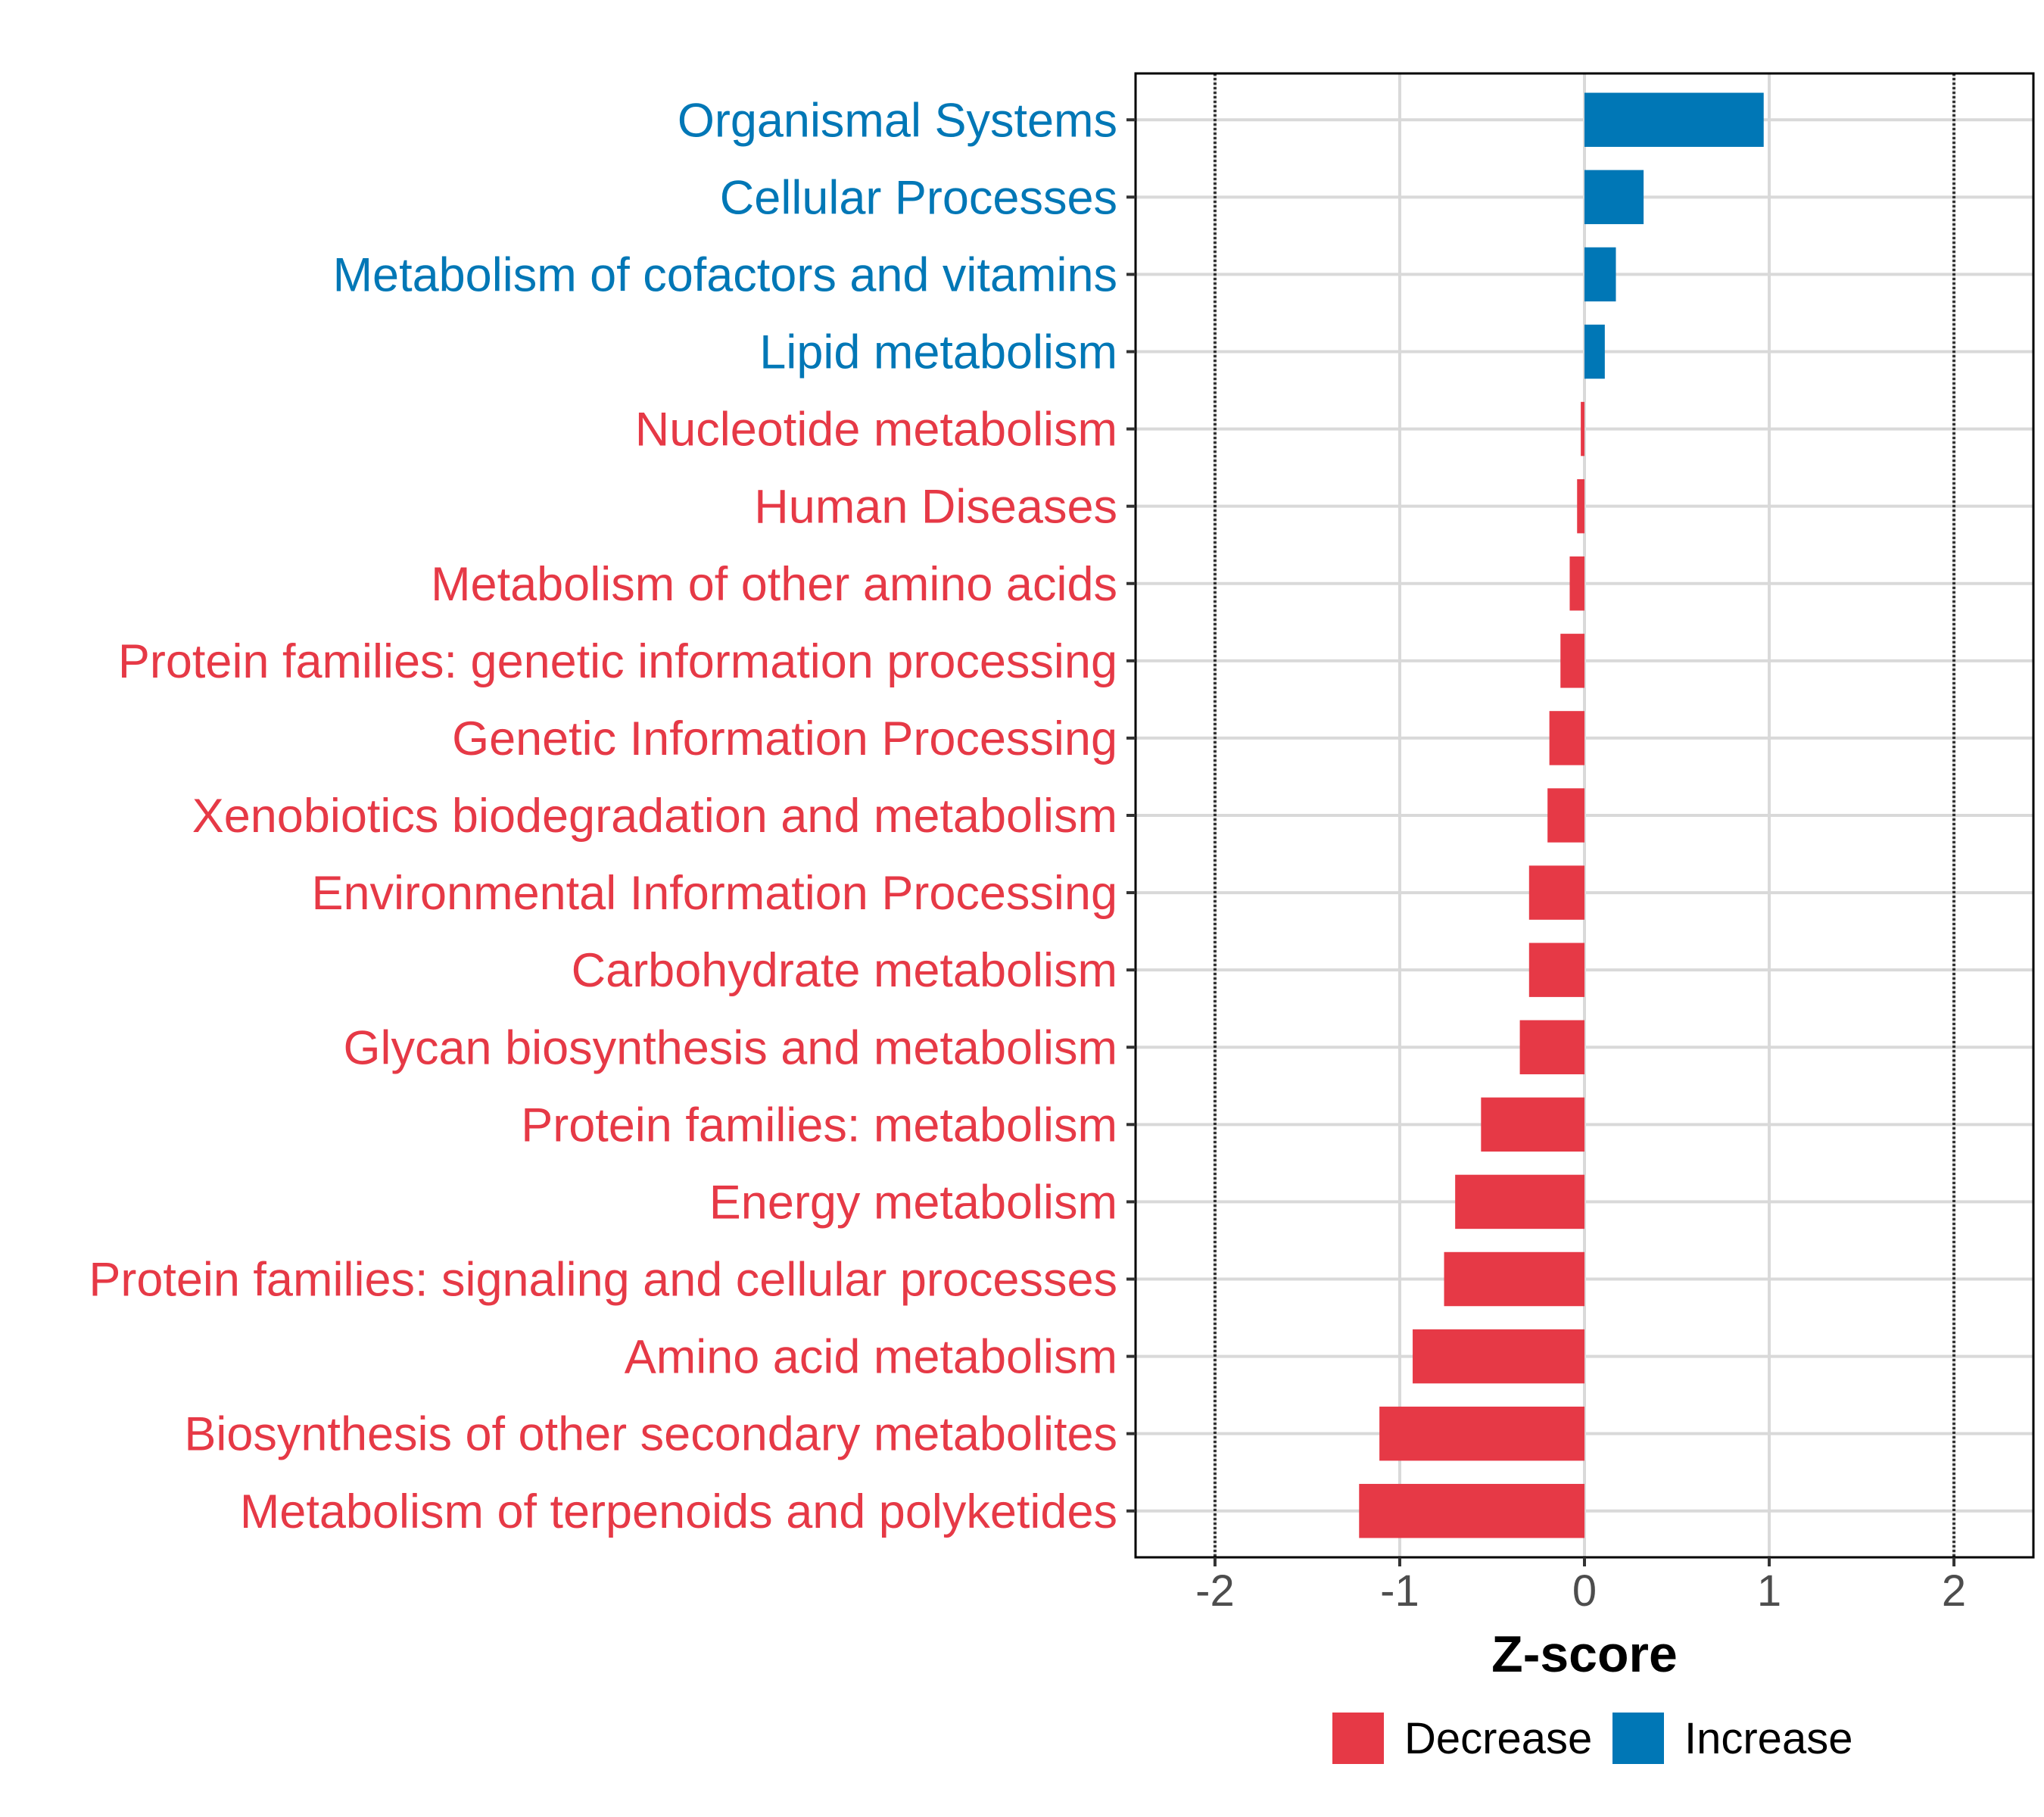 The height and width of the screenshot is (1817, 2044). I want to click on category-label: Glycan biosynthesis and metabolism, so click(731, 1047).